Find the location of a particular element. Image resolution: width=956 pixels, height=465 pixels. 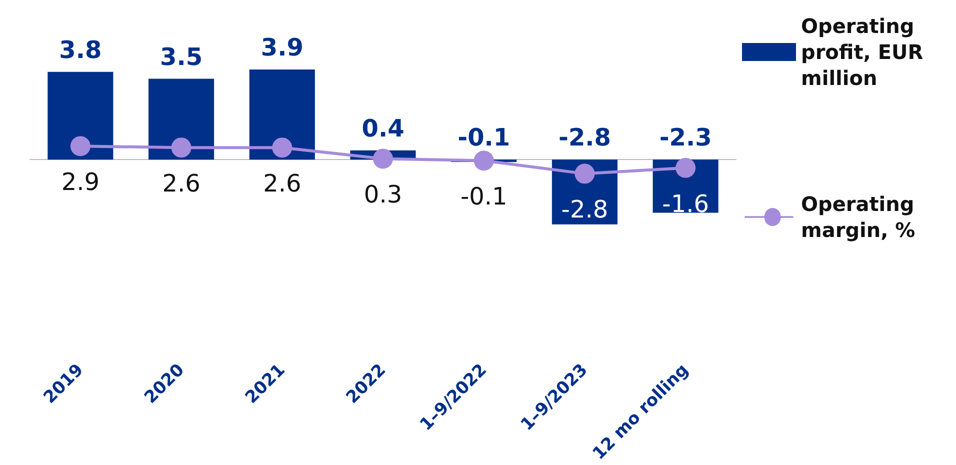

data-label: -1.6 is located at coordinates (685, 204).